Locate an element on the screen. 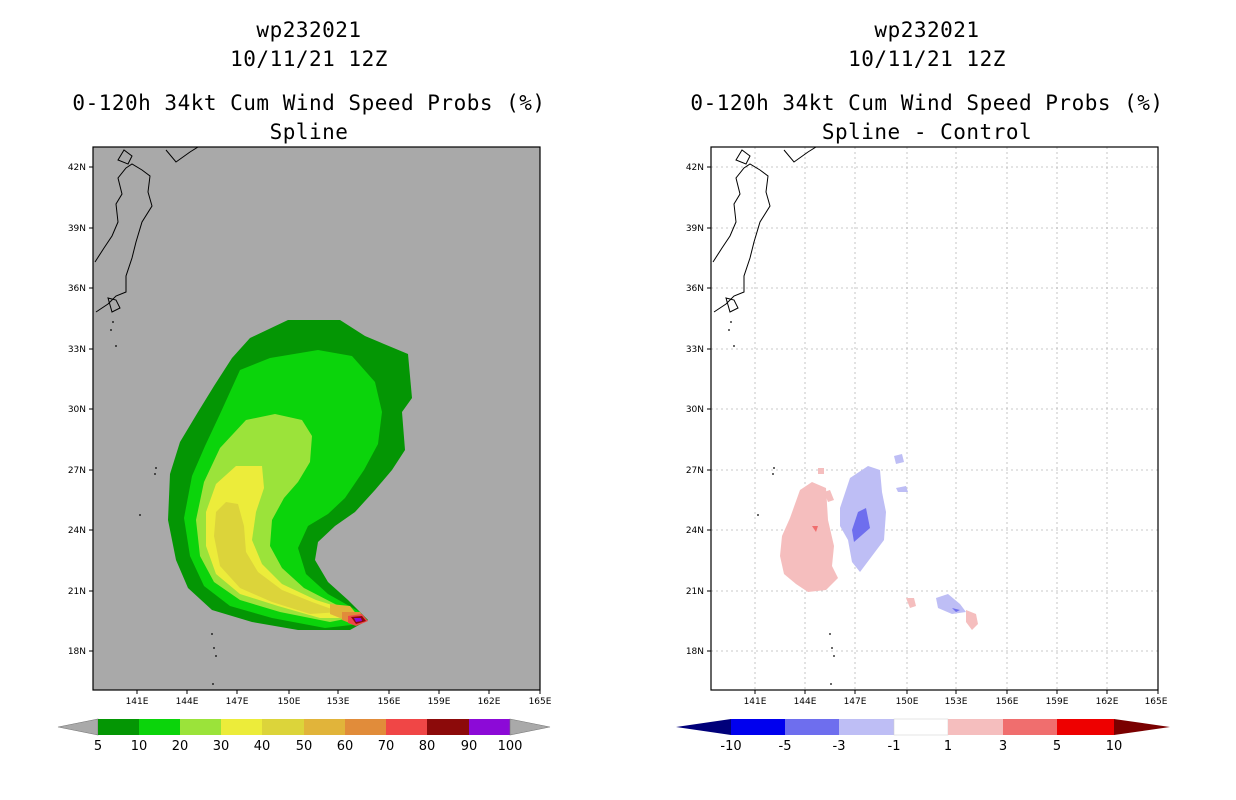 This screenshot has height=800, width=1236. right-subtitle: Spline - Control is located at coordinates (927, 132).